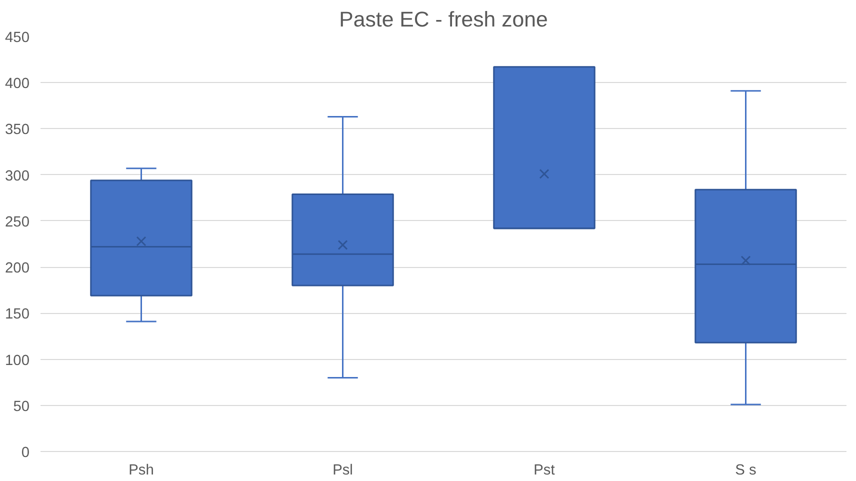  I want to click on y-tick-label: 350, so click(17, 130).